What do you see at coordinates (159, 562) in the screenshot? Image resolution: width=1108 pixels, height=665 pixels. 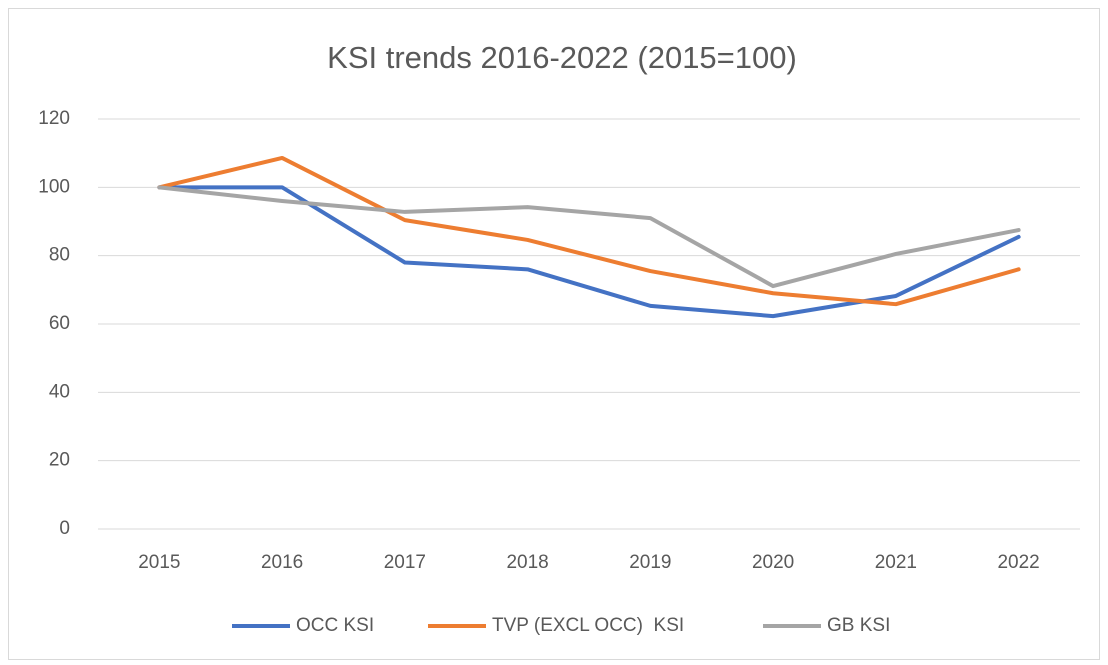 I see `x-tick-label: 2015` at bounding box center [159, 562].